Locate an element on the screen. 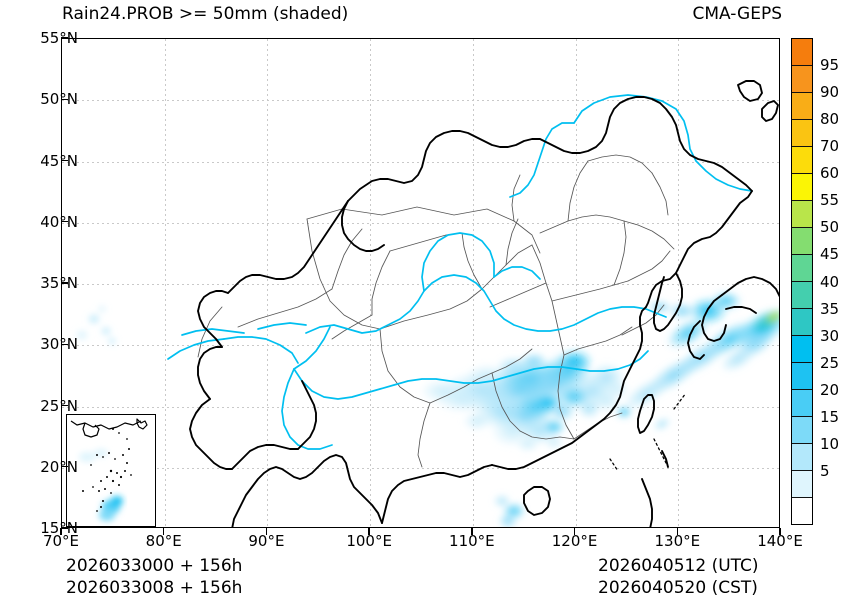  inset-islands is located at coordinates (107, 470).